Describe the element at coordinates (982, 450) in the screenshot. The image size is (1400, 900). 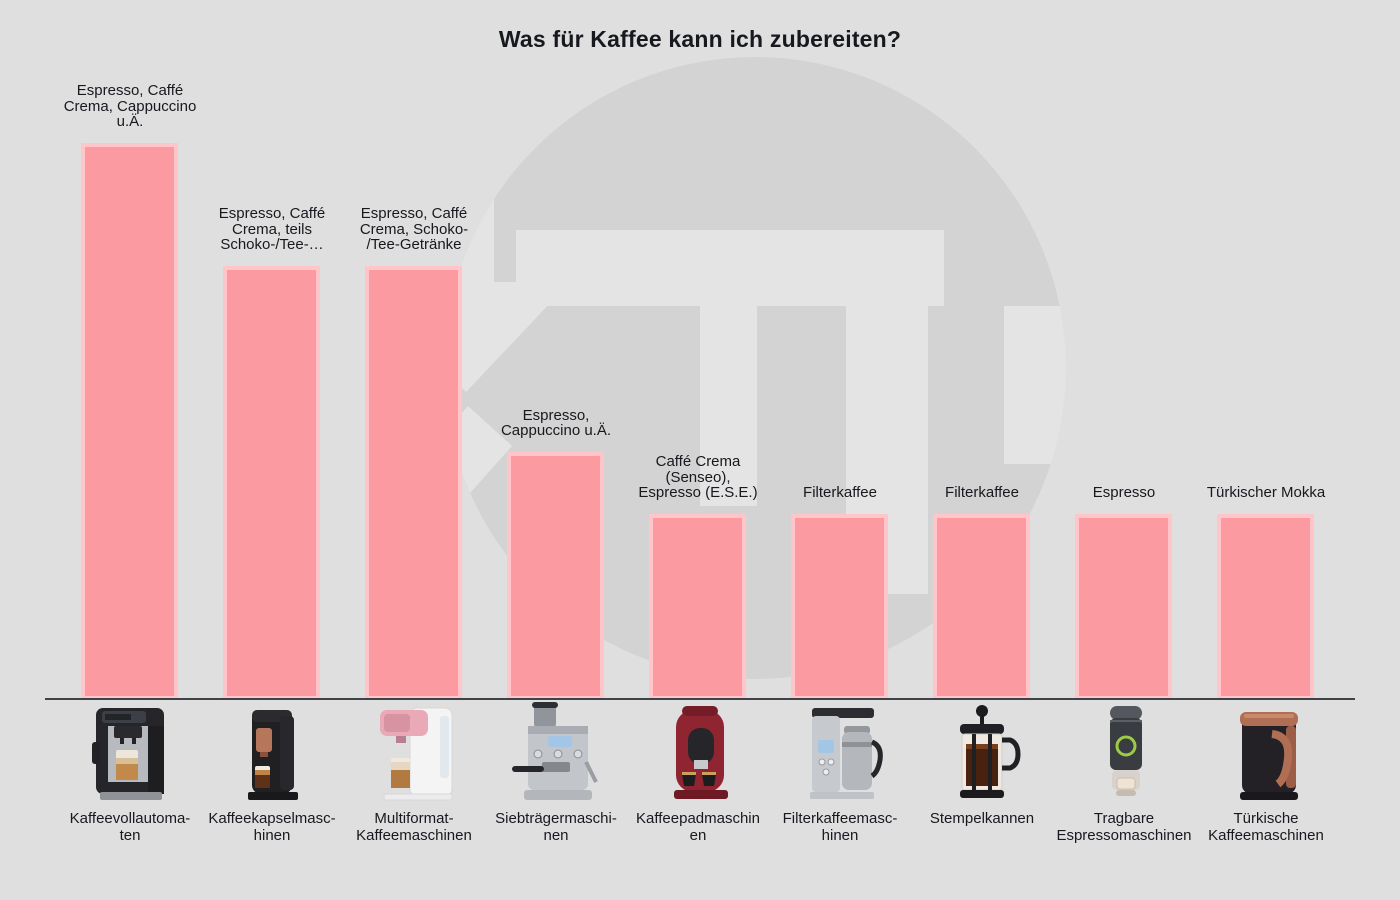
I see `bar-group-stempelkannen: Filterkaffee Stempelkannen` at that location.